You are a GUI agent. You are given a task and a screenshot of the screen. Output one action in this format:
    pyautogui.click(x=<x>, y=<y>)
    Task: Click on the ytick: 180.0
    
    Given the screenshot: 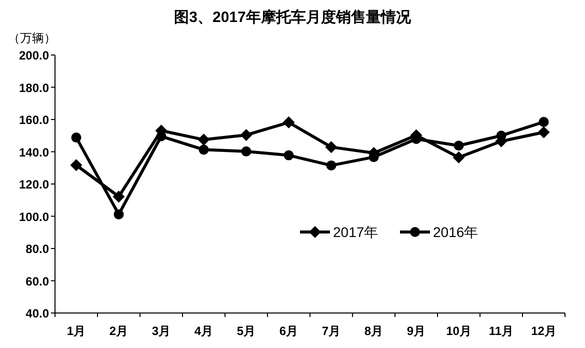 What is the action you would take?
    pyautogui.click(x=33, y=87)
    